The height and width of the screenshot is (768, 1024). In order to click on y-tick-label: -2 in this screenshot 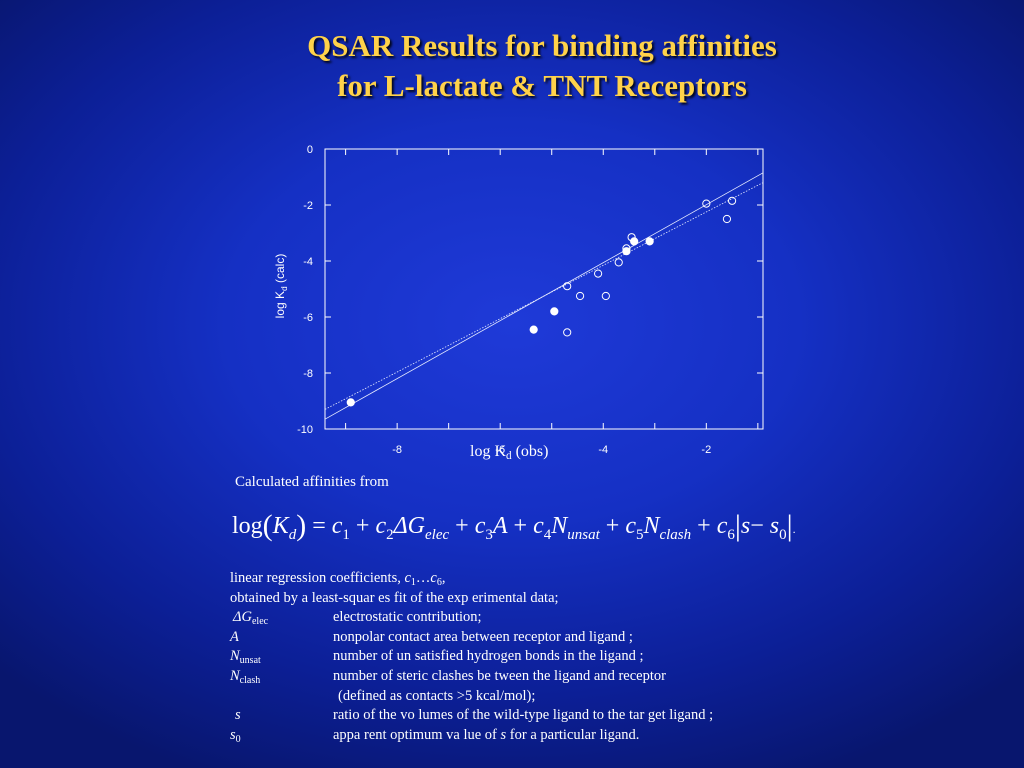, I will do `click(308, 206)`.